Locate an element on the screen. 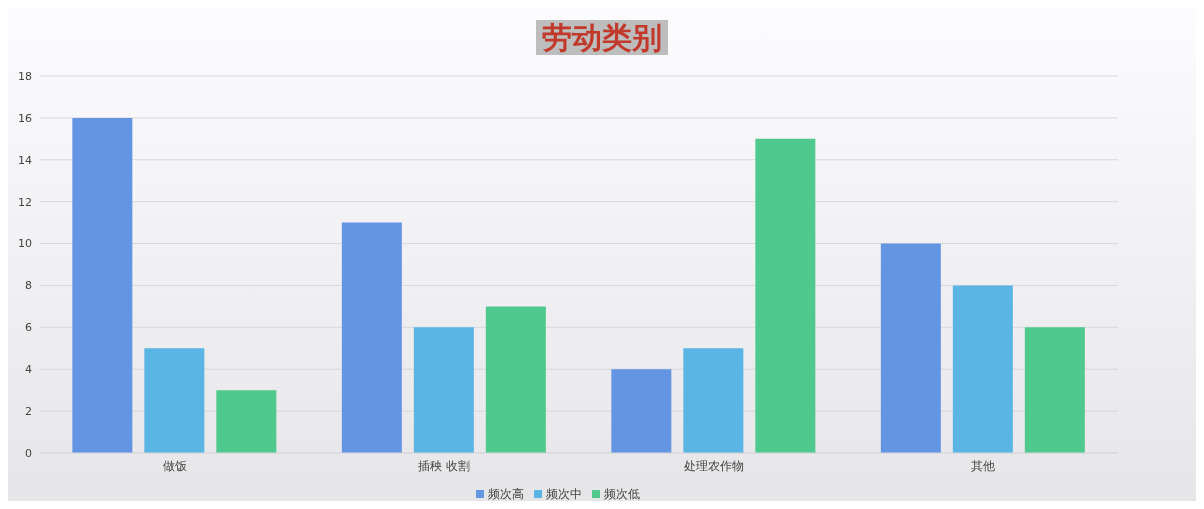 The height and width of the screenshot is (509, 1204). y-tick-label: 10 is located at coordinates (25, 244).